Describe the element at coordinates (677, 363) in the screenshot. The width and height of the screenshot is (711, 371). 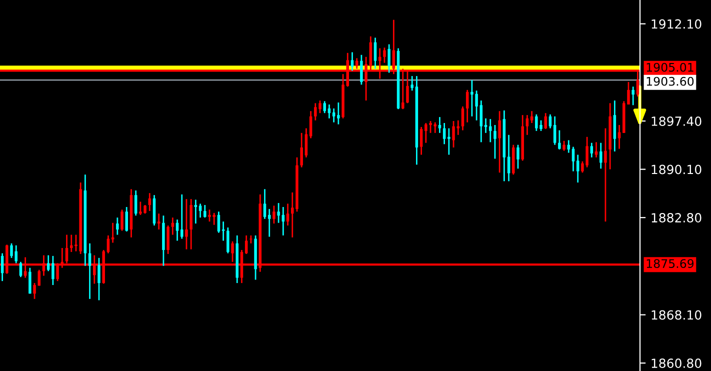
I see `y-tick-label: 1860.80` at that location.